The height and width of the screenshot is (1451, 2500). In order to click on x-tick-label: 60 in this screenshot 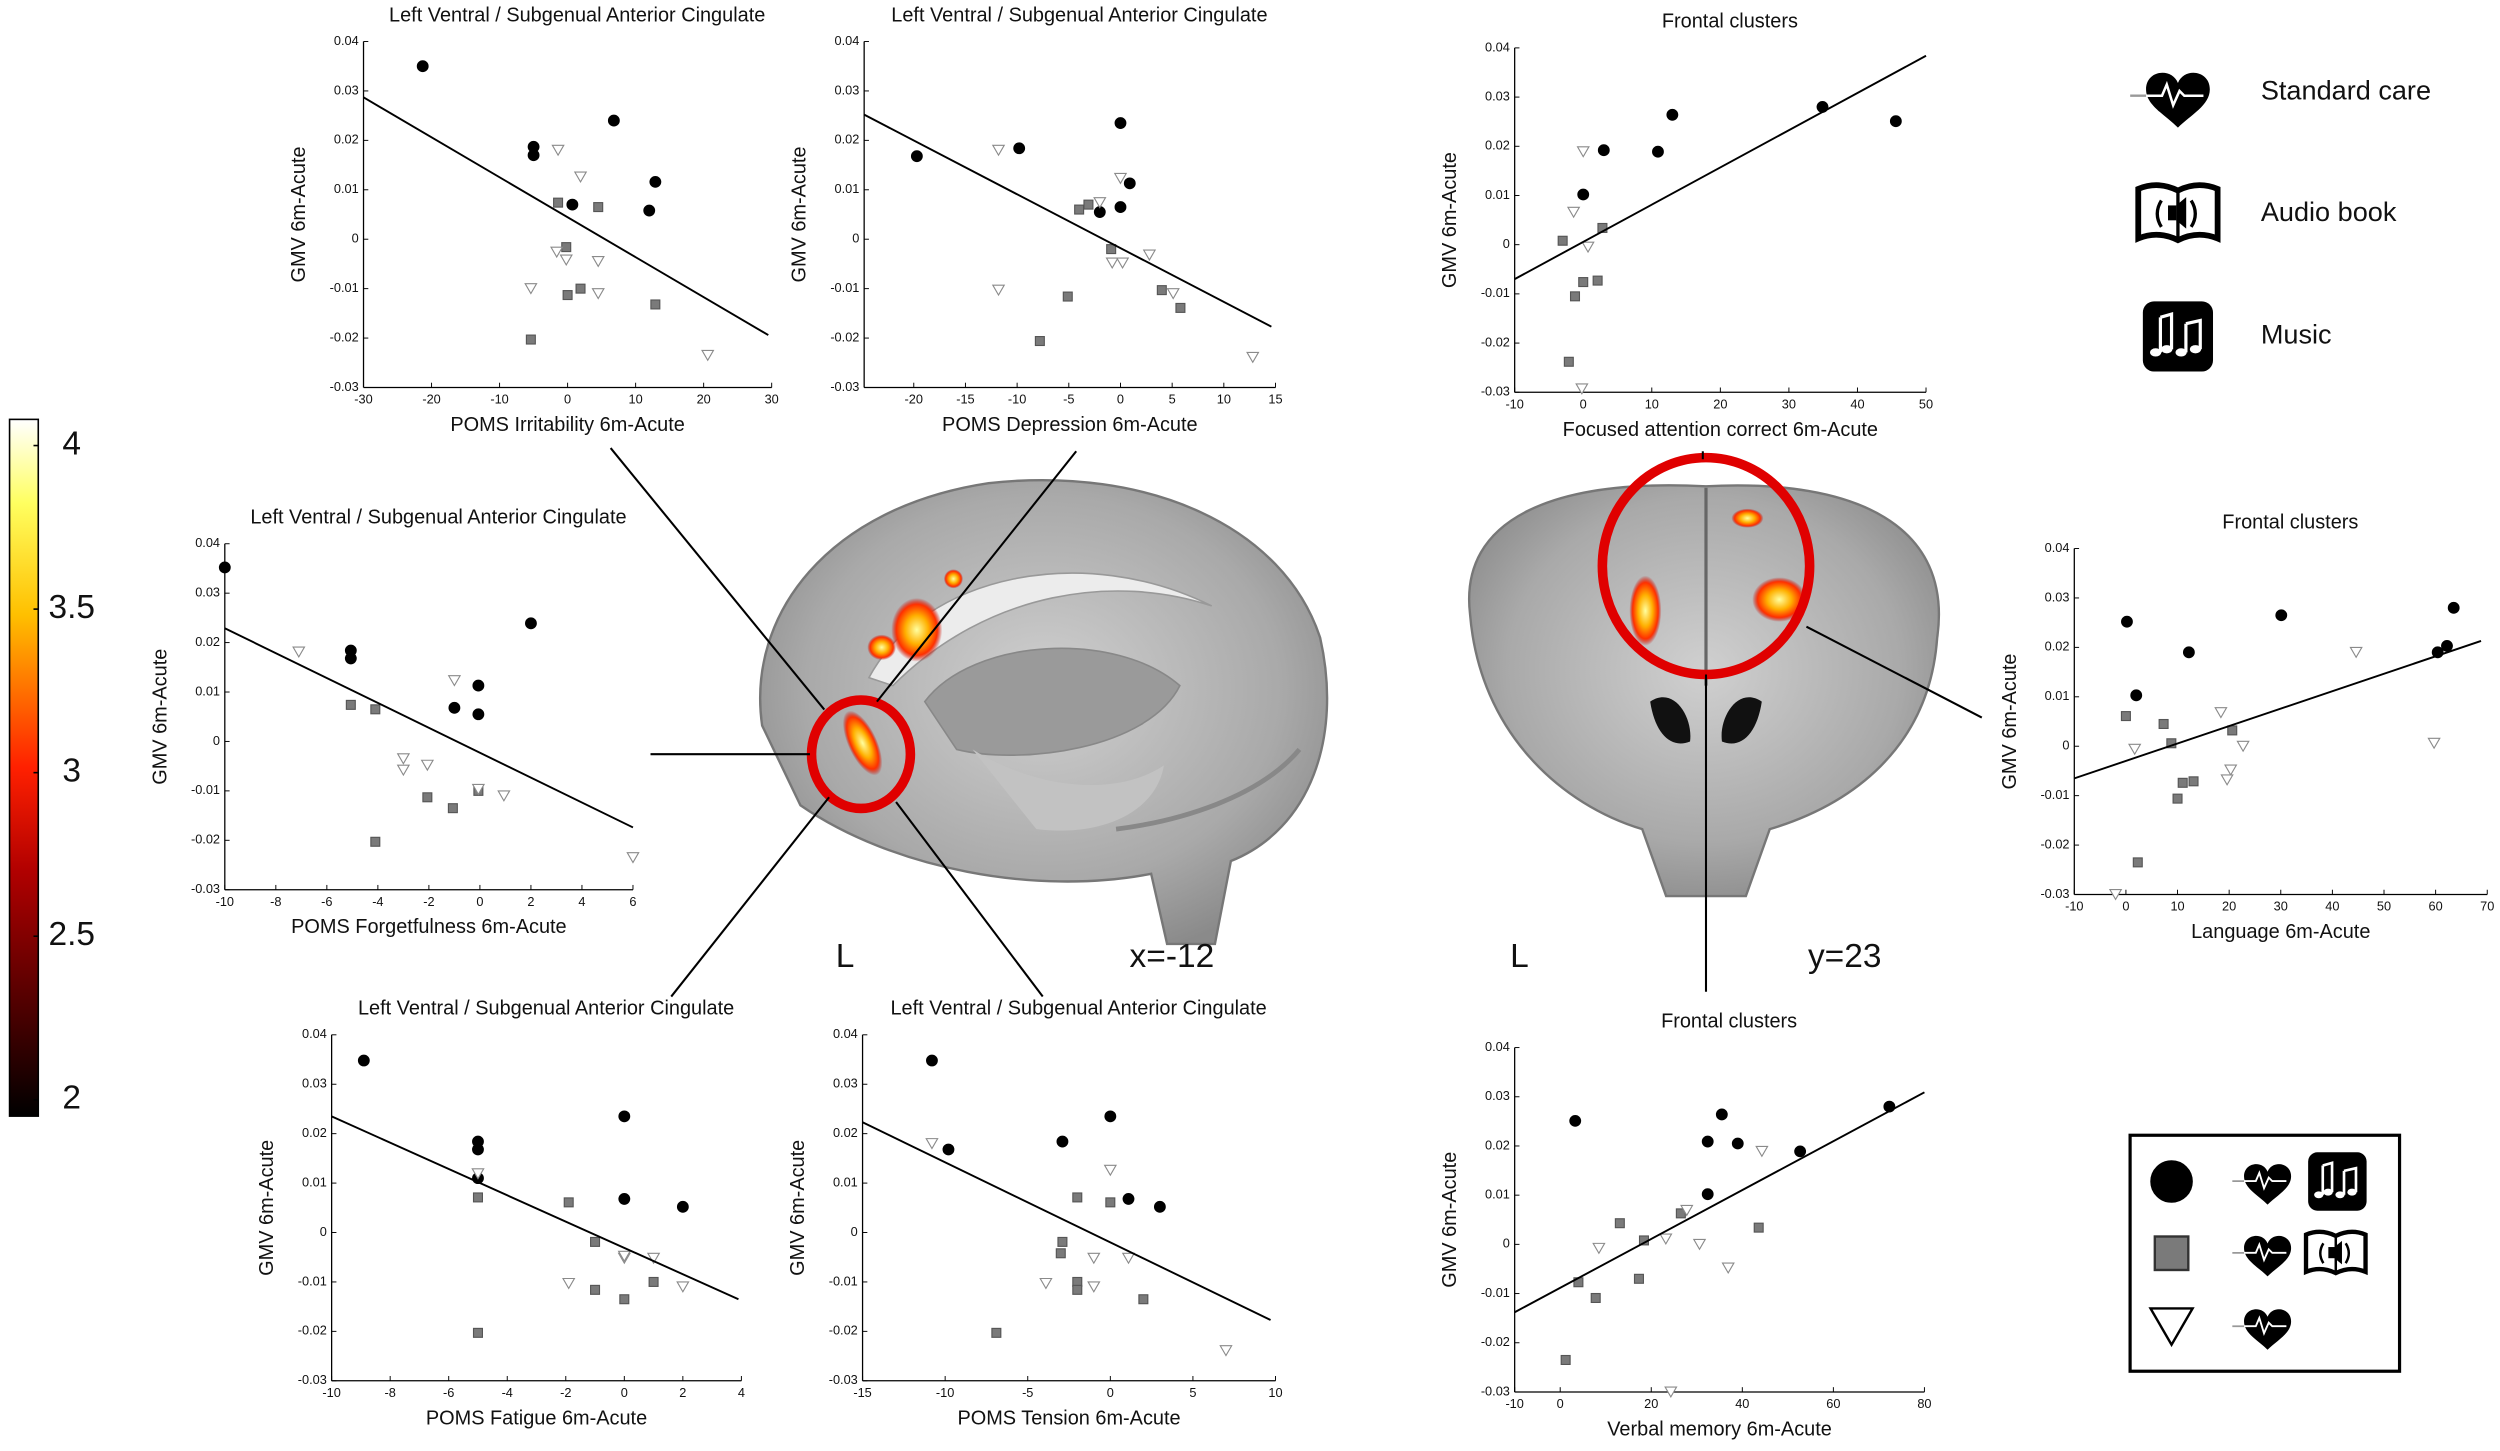, I will do `click(1833, 1403)`.